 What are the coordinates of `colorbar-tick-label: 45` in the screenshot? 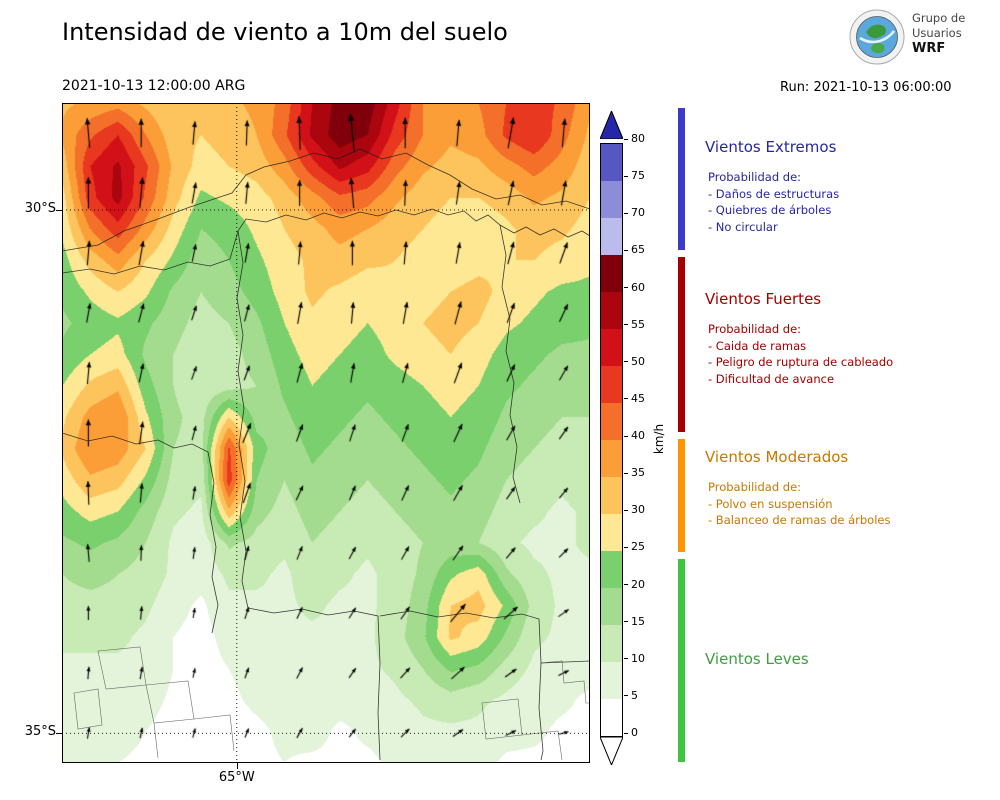 It's located at (638, 398).